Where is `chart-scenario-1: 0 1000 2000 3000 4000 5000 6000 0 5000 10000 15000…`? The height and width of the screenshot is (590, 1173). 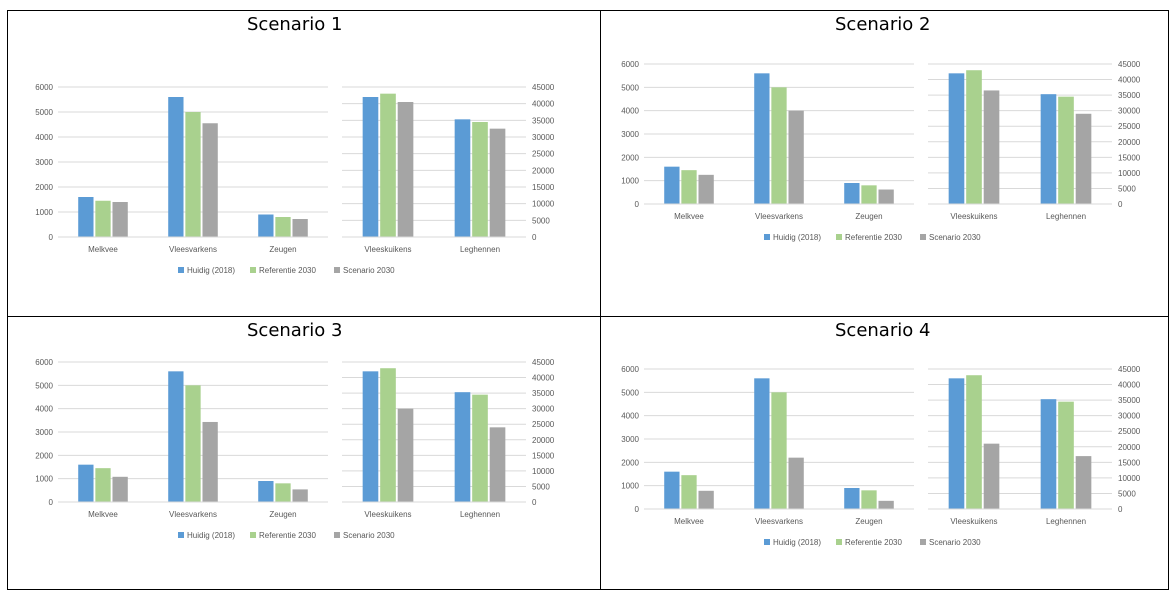 chart-scenario-1: 0 1000 2000 3000 4000 5000 6000 0 5000 10000 15000… is located at coordinates (295, 179).